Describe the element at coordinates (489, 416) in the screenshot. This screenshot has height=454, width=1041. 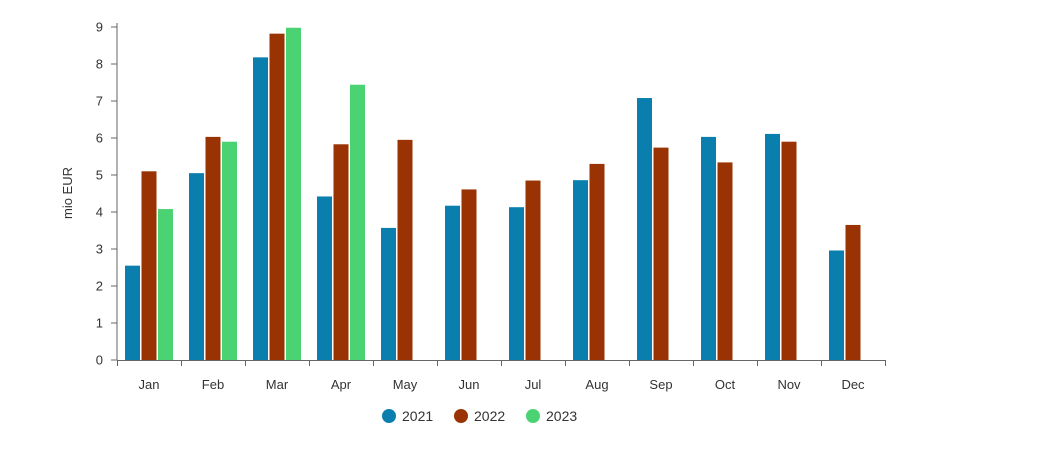
I see `legend-label: 2022` at that location.